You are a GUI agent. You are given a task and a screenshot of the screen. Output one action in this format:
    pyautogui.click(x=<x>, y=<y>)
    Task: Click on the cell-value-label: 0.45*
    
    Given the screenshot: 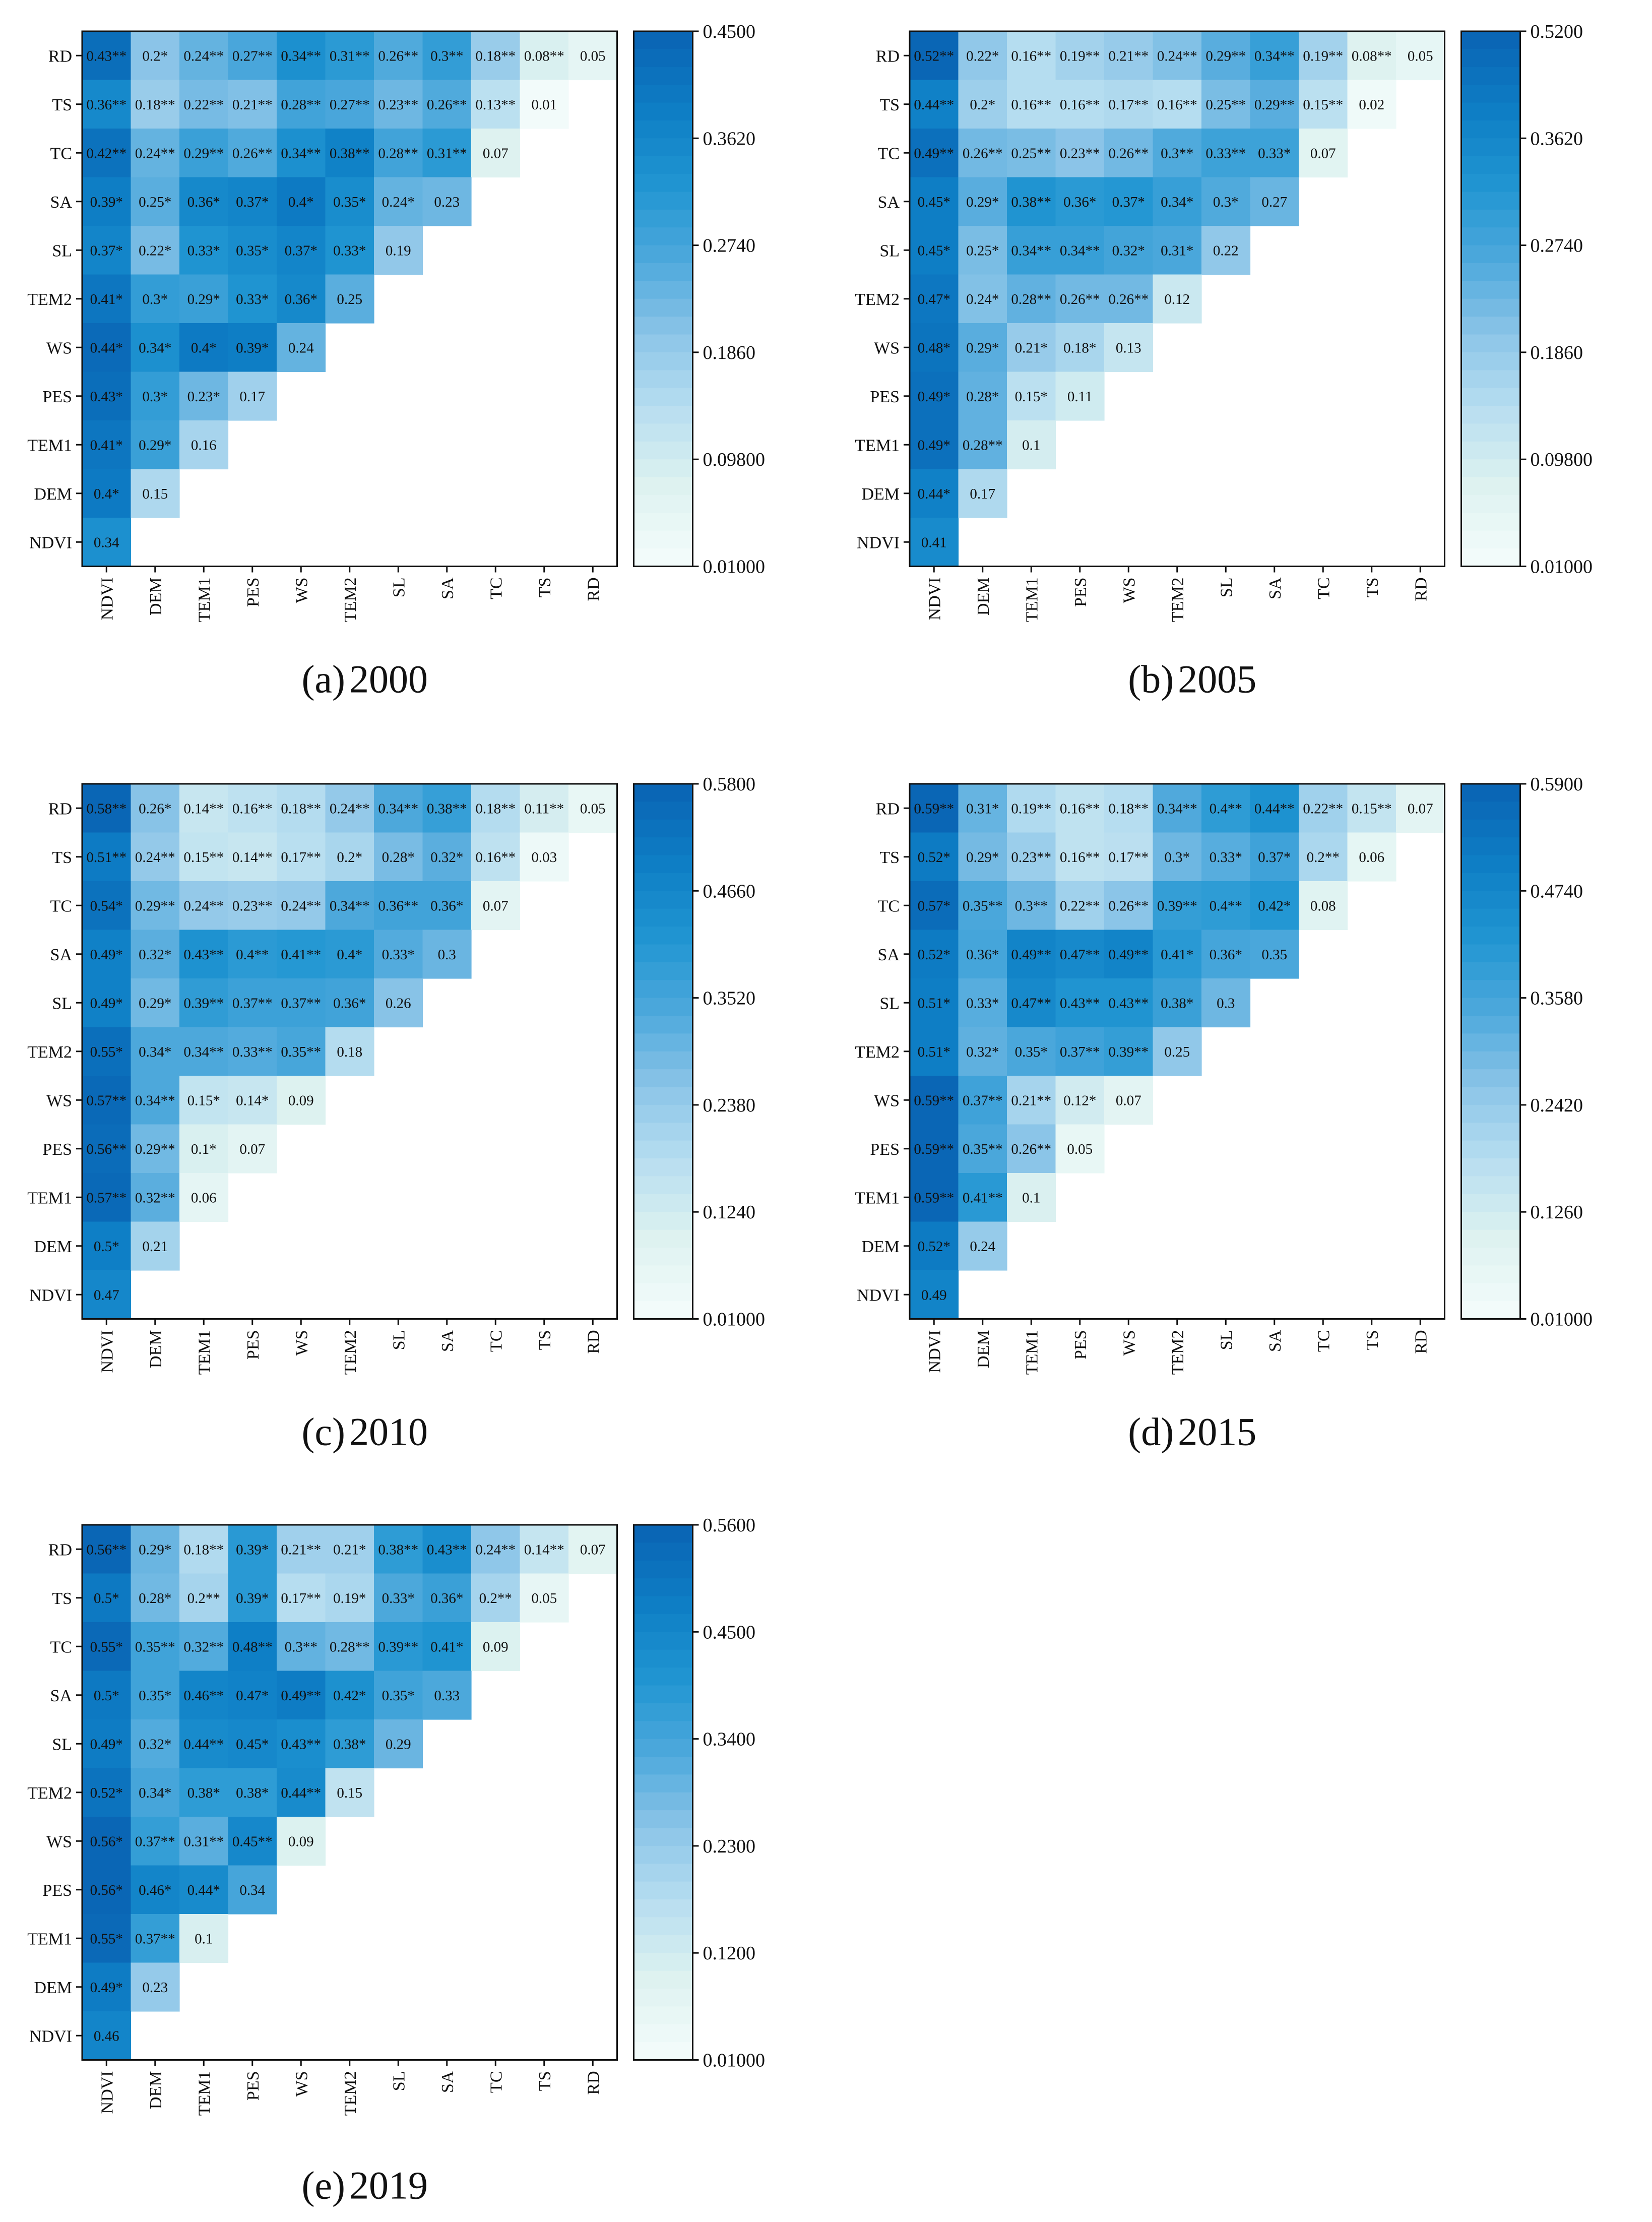 What is the action you would take?
    pyautogui.click(x=934, y=250)
    